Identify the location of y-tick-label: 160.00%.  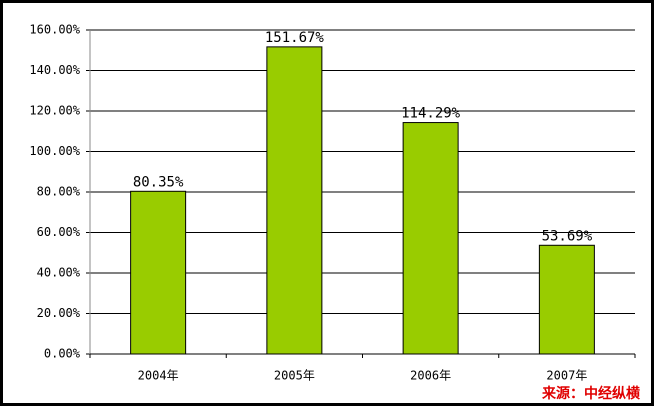
(54, 30).